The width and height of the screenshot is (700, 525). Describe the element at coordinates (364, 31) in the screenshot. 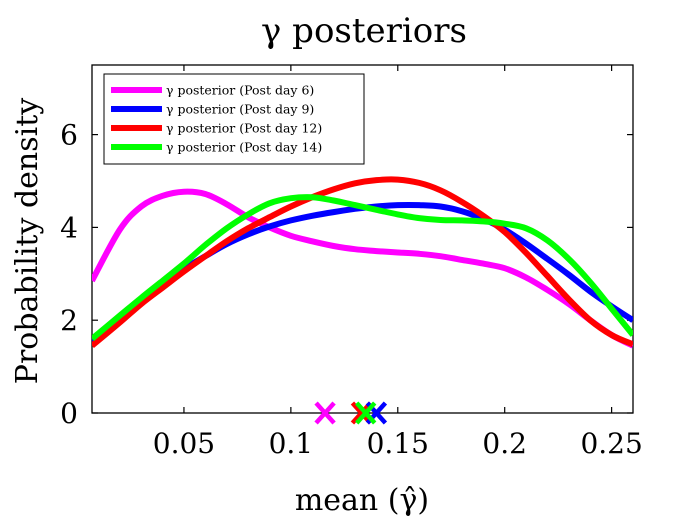

I see `chart-title: γ posteriors` at that location.